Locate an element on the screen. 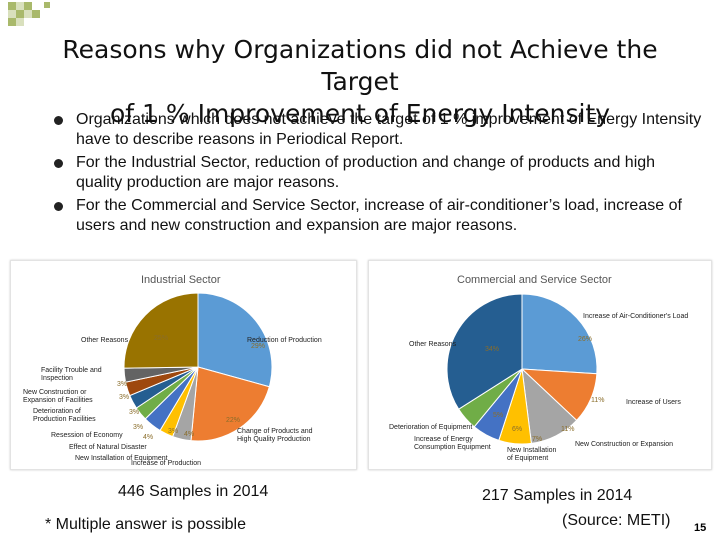 The height and width of the screenshot is (540, 720). chart-title: Industrial Sector is located at coordinates (181, 280).